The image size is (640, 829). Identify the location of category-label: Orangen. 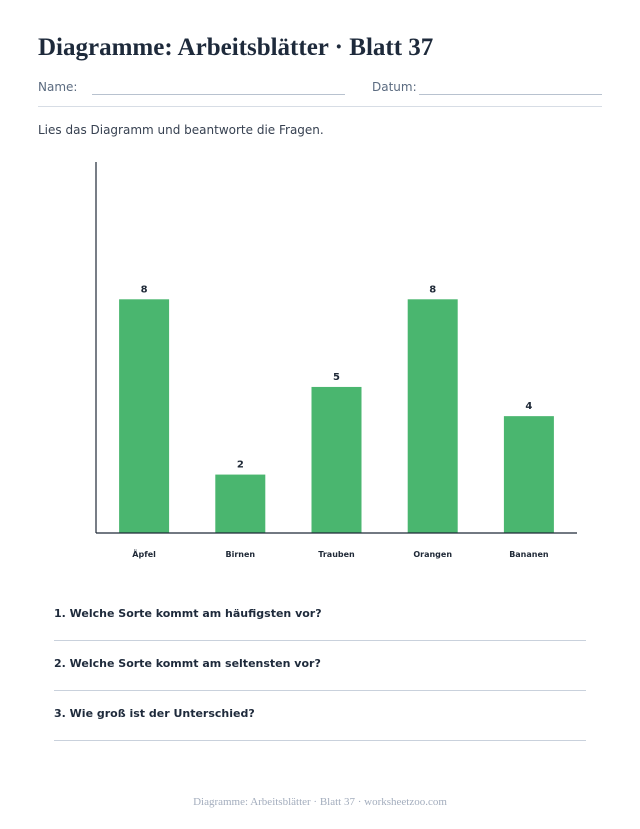
(432, 554).